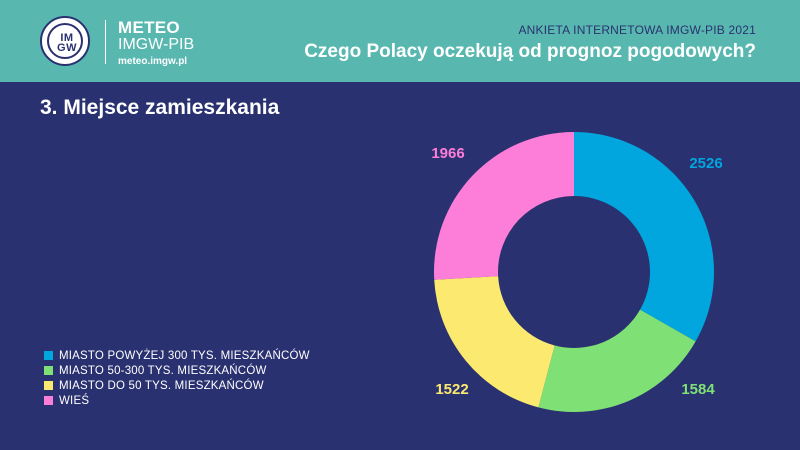 This screenshot has height=450, width=800. Describe the element at coordinates (163, 370) in the screenshot. I see `legend-label: MIASTO 50-300 TYS. MIESZKAŃCÓW` at that location.